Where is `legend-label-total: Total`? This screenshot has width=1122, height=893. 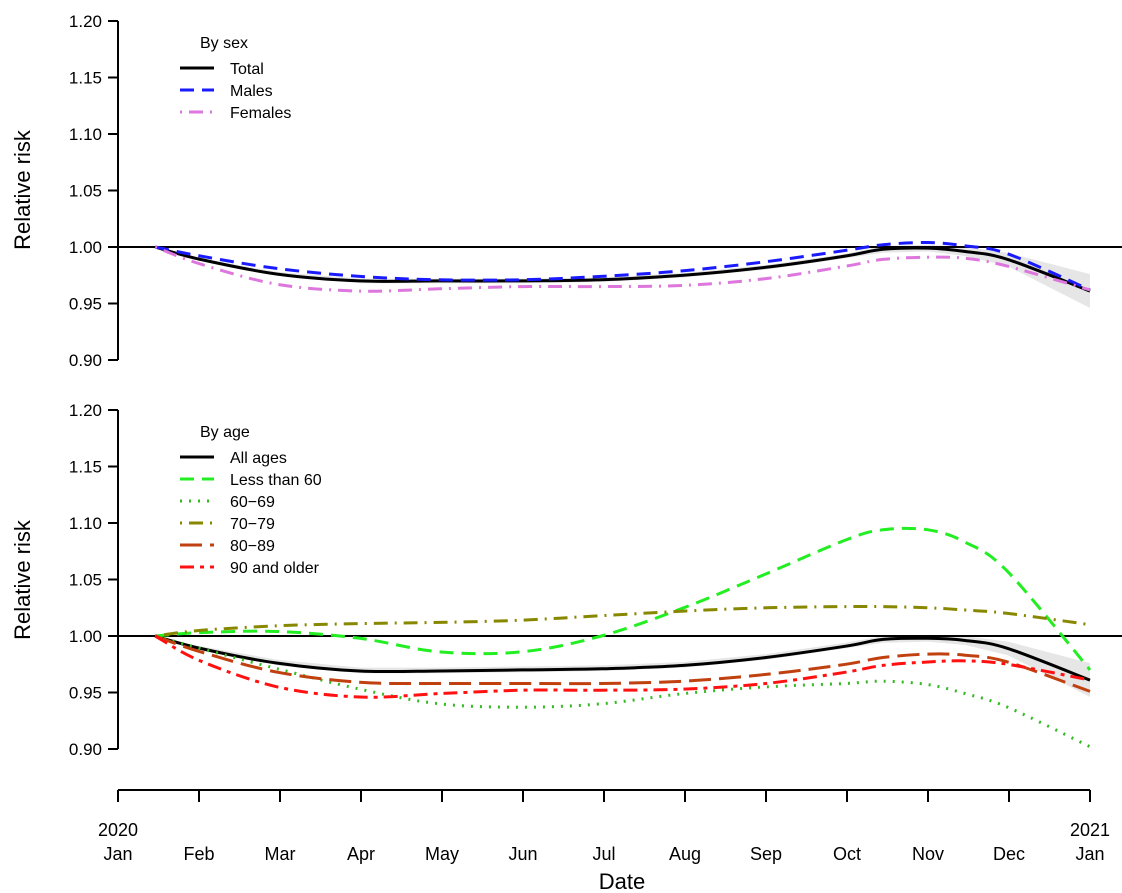
legend-label-total: Total is located at coordinates (247, 69).